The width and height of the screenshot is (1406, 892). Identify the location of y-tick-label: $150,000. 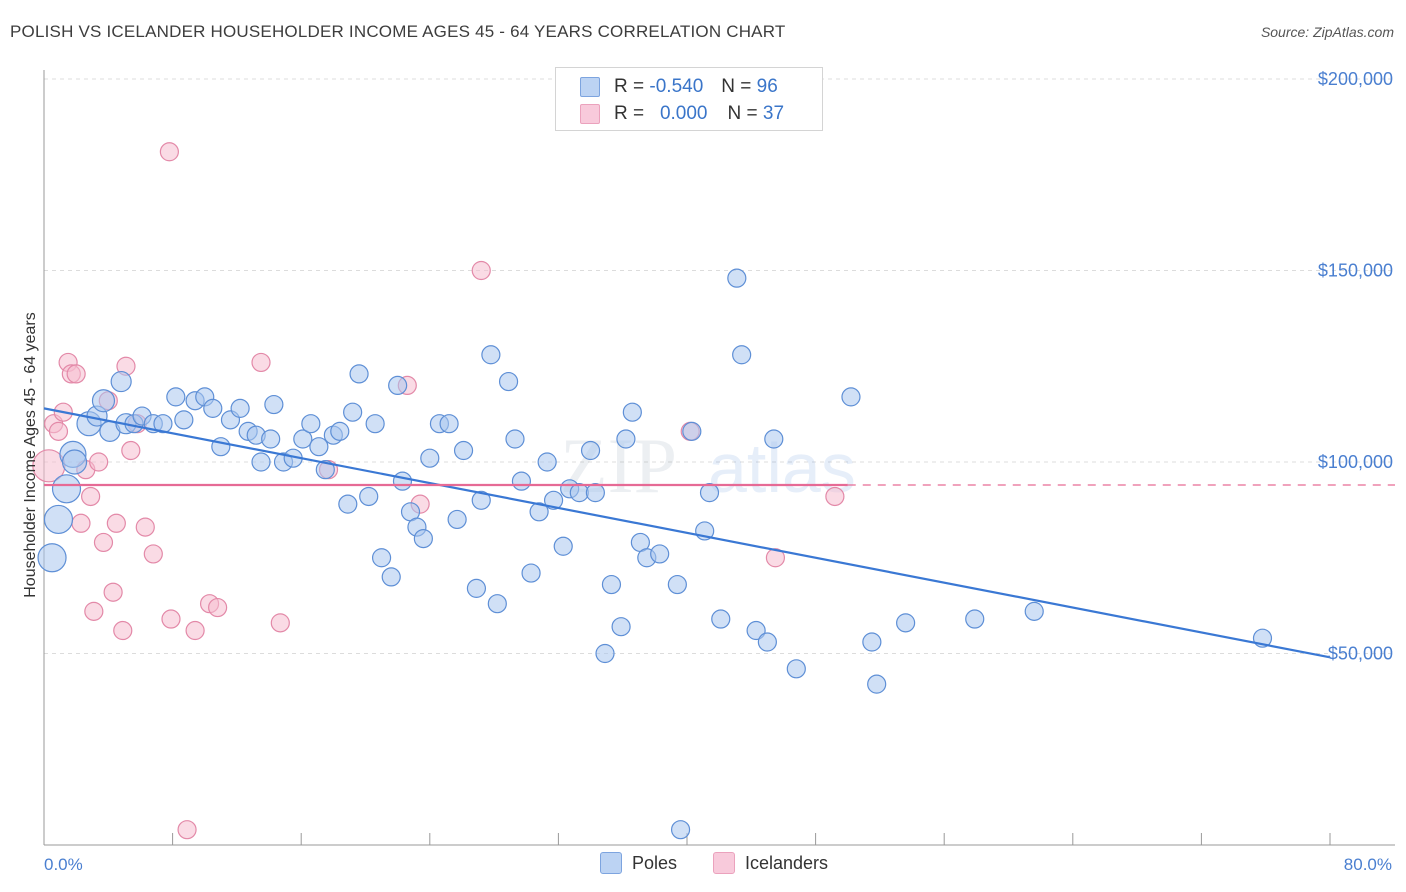
(1355, 271).